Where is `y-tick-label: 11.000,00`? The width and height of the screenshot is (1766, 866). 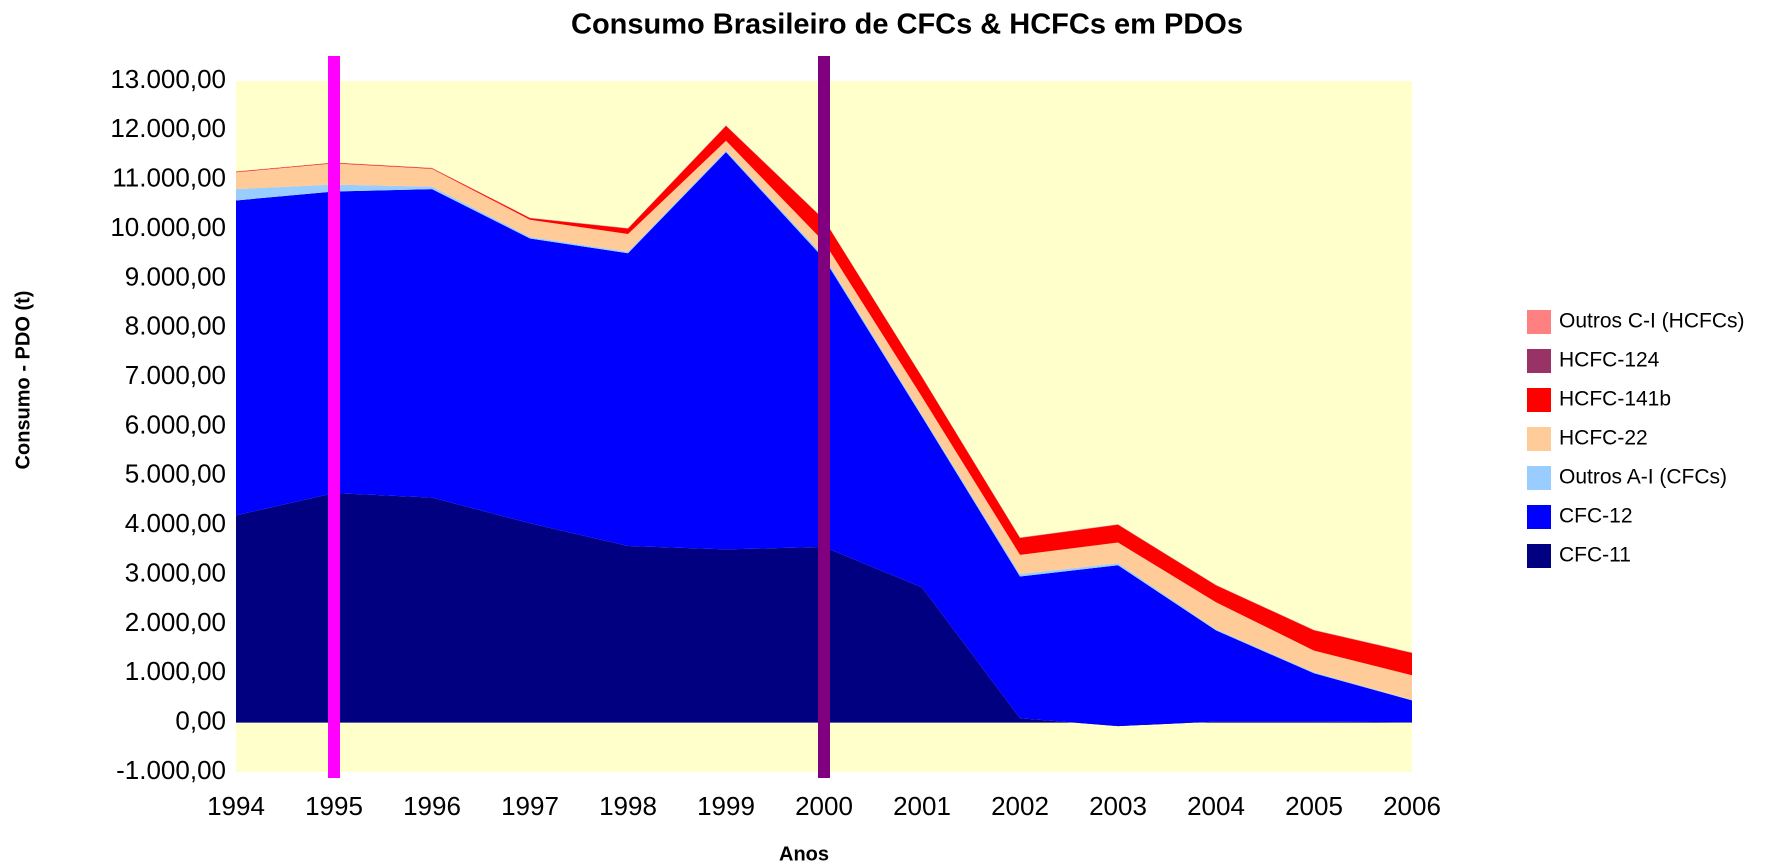
y-tick-label: 11.000,00 is located at coordinates (169, 178).